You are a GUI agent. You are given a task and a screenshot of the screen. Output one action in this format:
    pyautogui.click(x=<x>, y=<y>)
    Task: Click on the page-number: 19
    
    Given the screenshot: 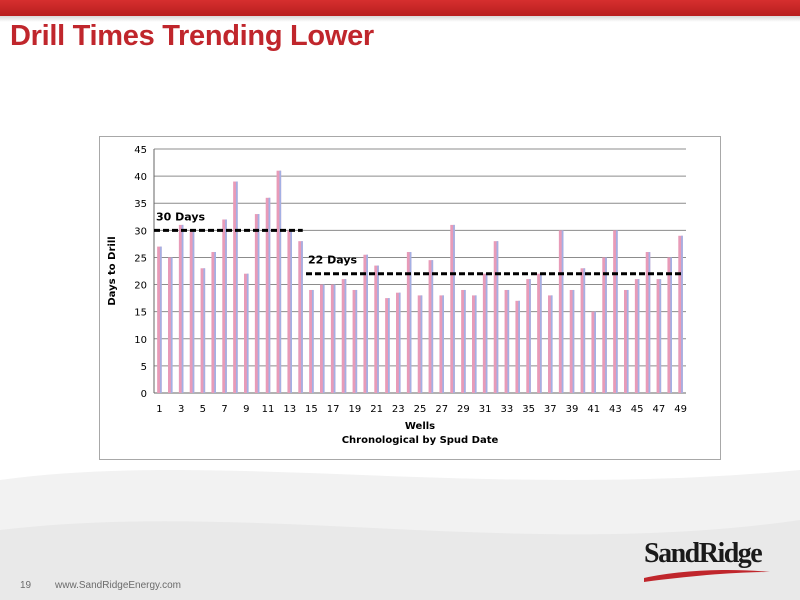 What is the action you would take?
    pyautogui.click(x=26, y=585)
    